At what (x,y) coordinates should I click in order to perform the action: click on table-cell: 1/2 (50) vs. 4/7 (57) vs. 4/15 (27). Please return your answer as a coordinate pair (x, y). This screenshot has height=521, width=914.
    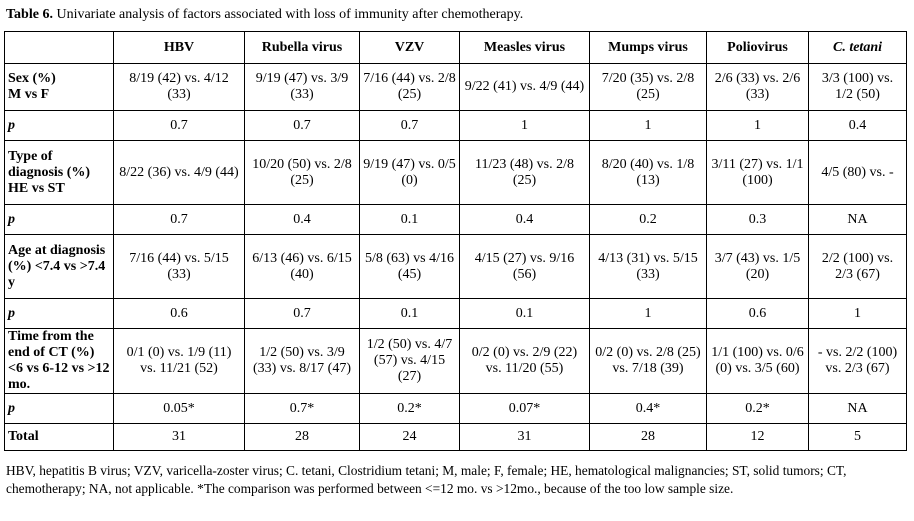
    Looking at the image, I should click on (409, 361).